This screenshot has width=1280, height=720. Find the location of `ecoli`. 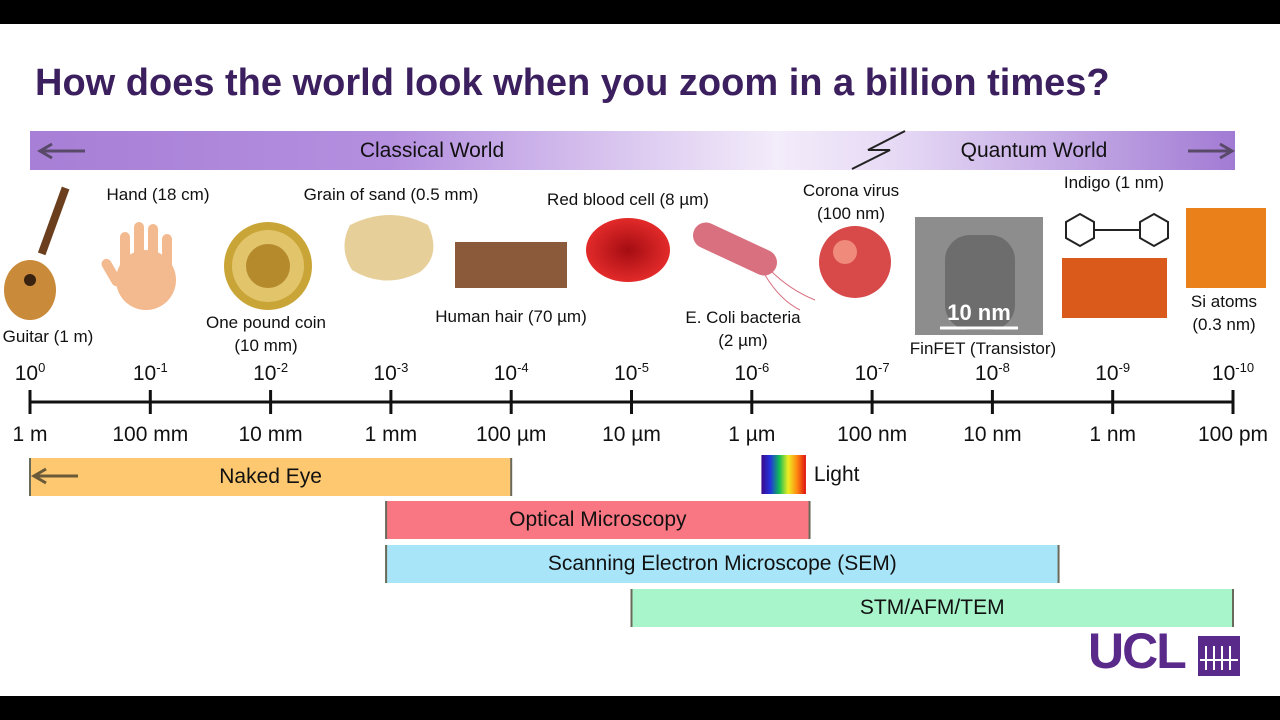

ecoli is located at coordinates (754, 266).